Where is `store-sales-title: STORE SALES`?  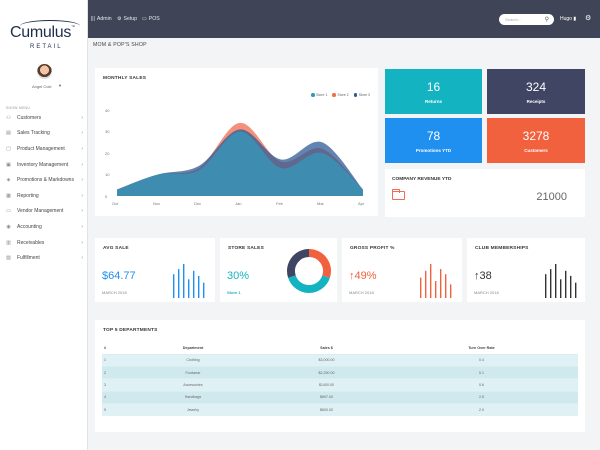
store-sales-title: STORE SALES is located at coordinates (246, 248).